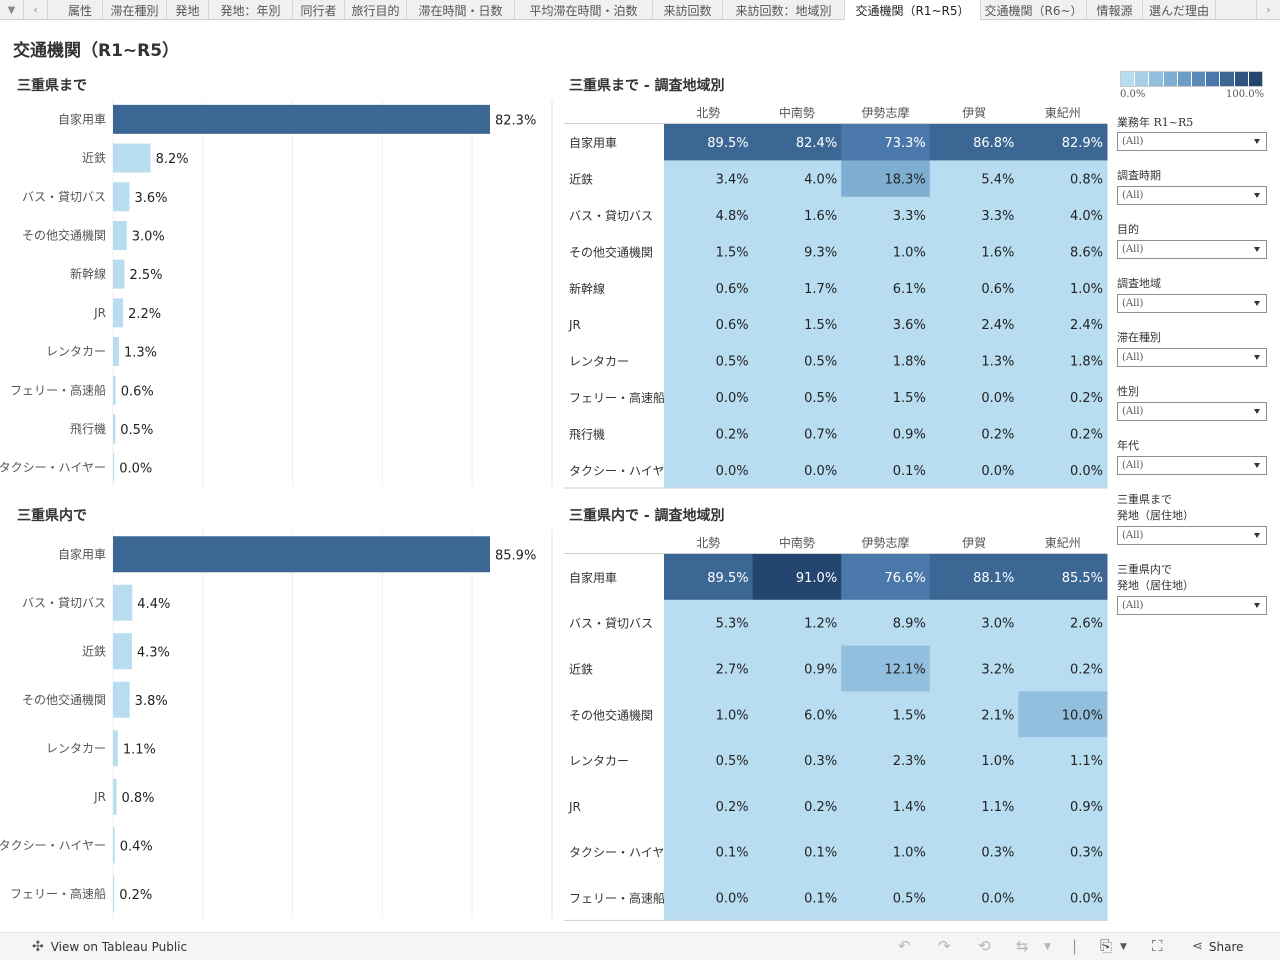 The width and height of the screenshot is (1280, 960). I want to click on tab-10: 来訪回数：地域別, so click(784, 10).